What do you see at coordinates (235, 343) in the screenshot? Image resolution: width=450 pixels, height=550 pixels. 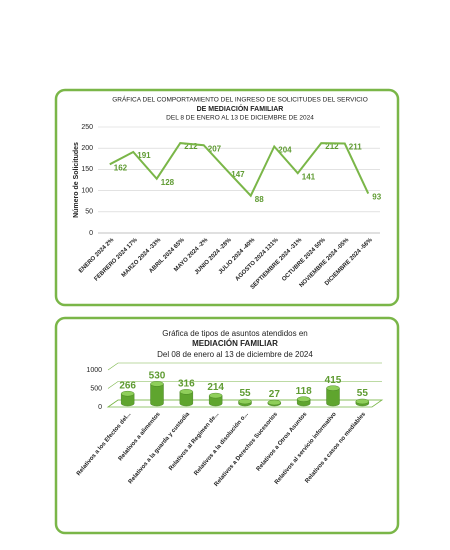 I see `chart-subtitle: MEDIACIÓN FAMILIAR` at bounding box center [235, 343].